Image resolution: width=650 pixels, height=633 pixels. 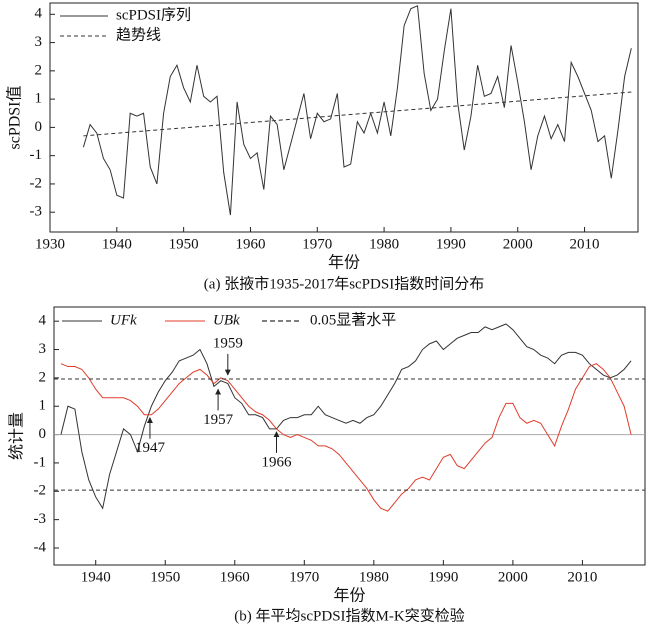 I want to click on caption: (a) 张掖市1935-2017年scPDSI指数时间分布, so click(x=344, y=283).